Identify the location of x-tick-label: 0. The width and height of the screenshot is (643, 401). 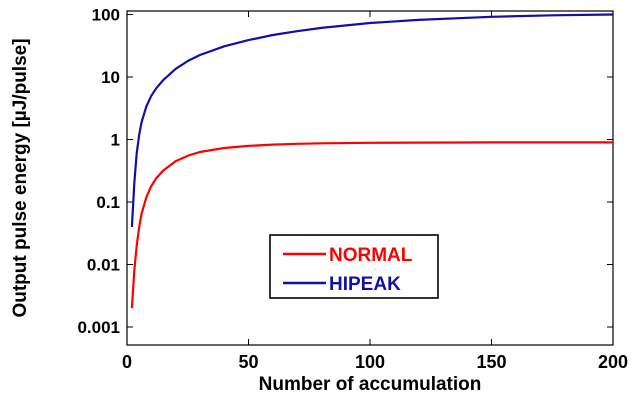
(127, 362).